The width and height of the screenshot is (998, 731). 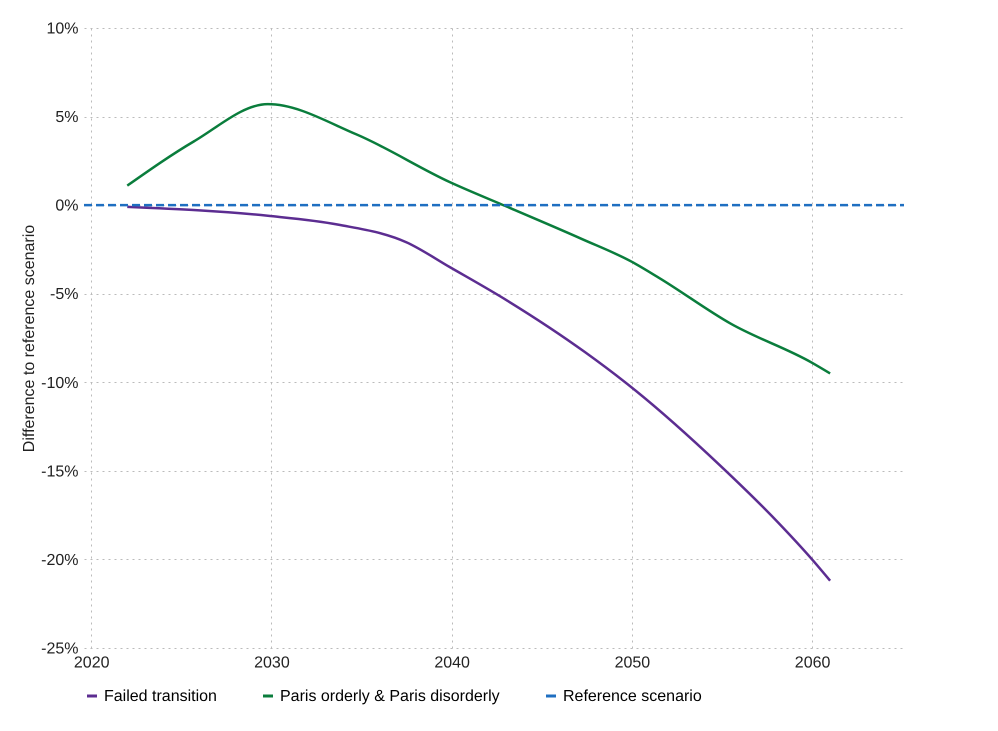 What do you see at coordinates (632, 696) in the screenshot?
I see `legend-label: Reference scenario` at bounding box center [632, 696].